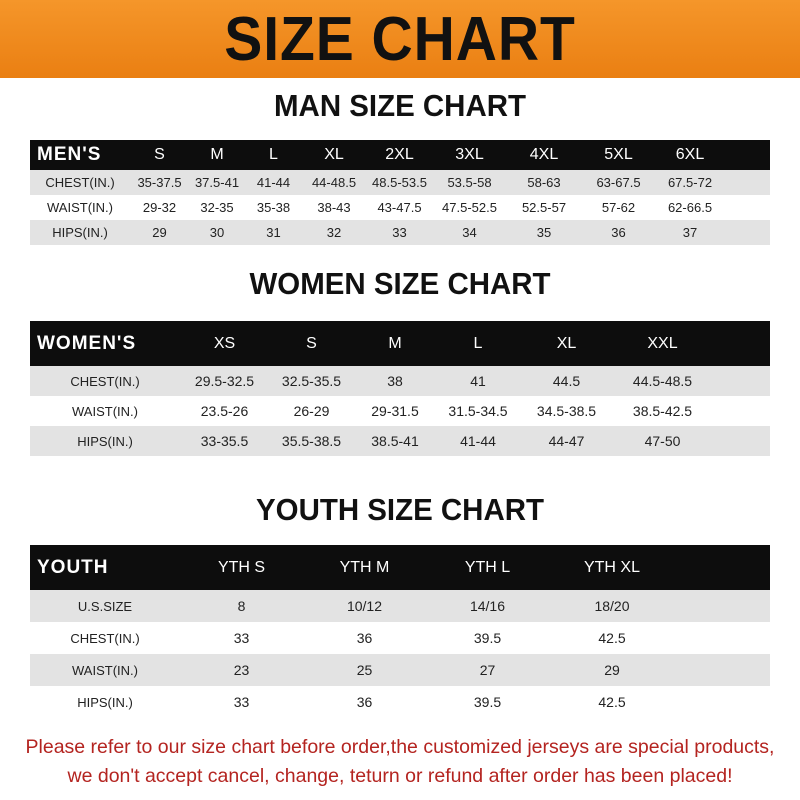  I want to click on table-cell: 25, so click(364, 670).